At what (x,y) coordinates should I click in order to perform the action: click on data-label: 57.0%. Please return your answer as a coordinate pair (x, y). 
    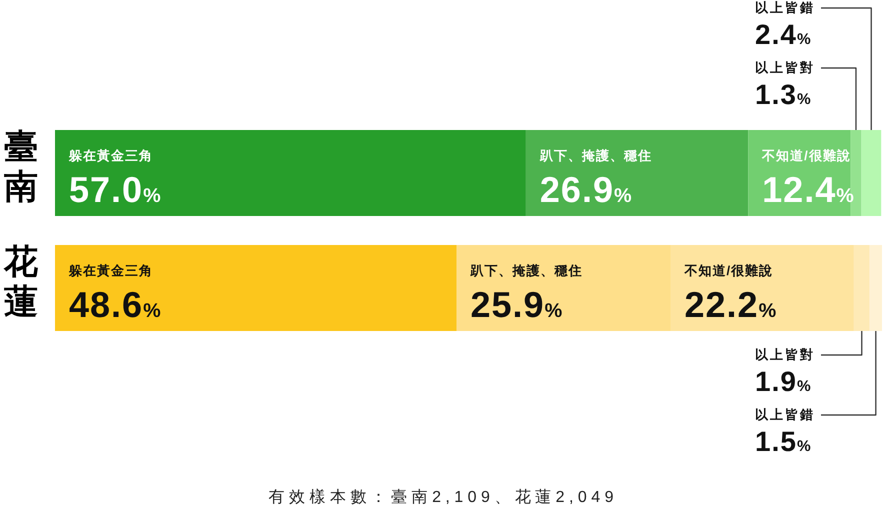
    Looking at the image, I should click on (115, 189).